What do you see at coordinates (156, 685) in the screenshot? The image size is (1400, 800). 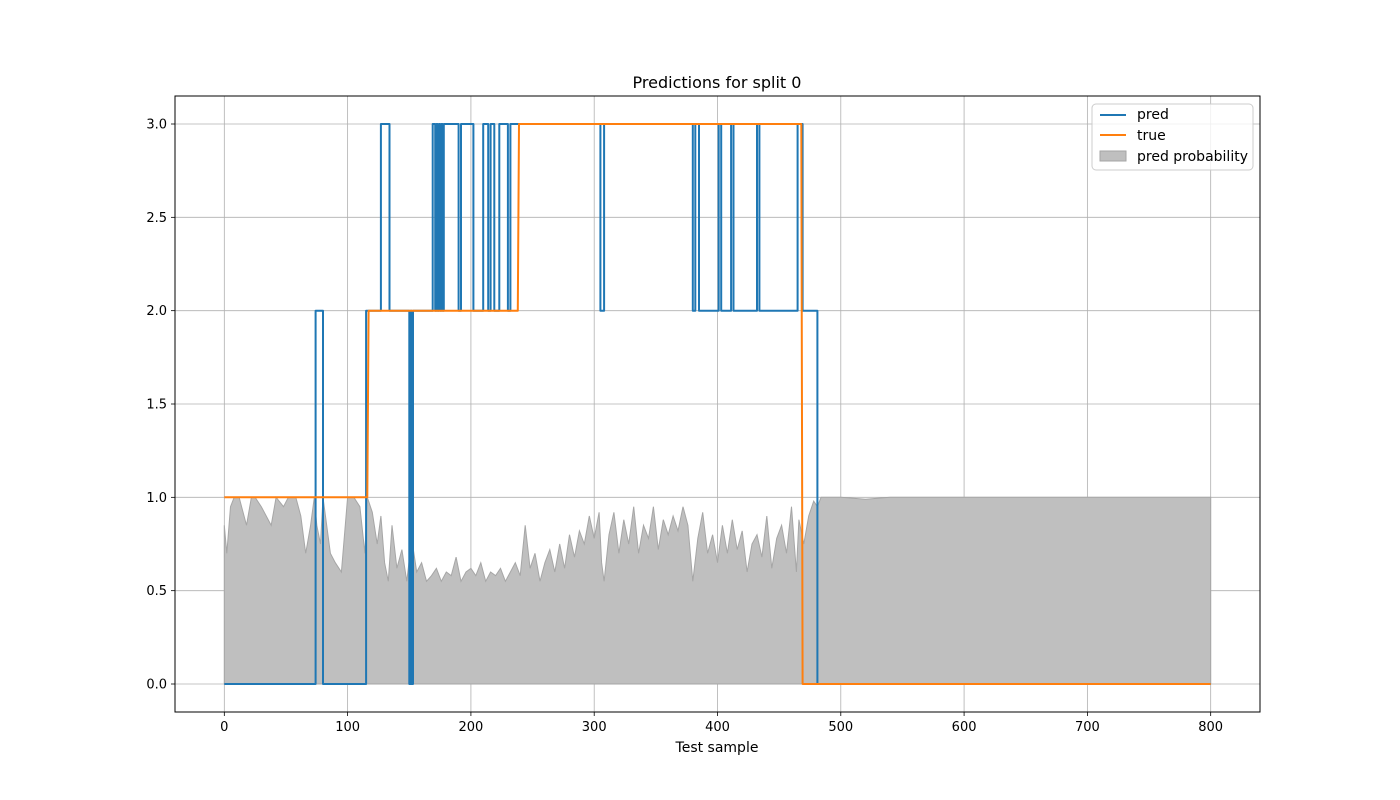 I see `y-tick-label: 0.0` at bounding box center [156, 685].